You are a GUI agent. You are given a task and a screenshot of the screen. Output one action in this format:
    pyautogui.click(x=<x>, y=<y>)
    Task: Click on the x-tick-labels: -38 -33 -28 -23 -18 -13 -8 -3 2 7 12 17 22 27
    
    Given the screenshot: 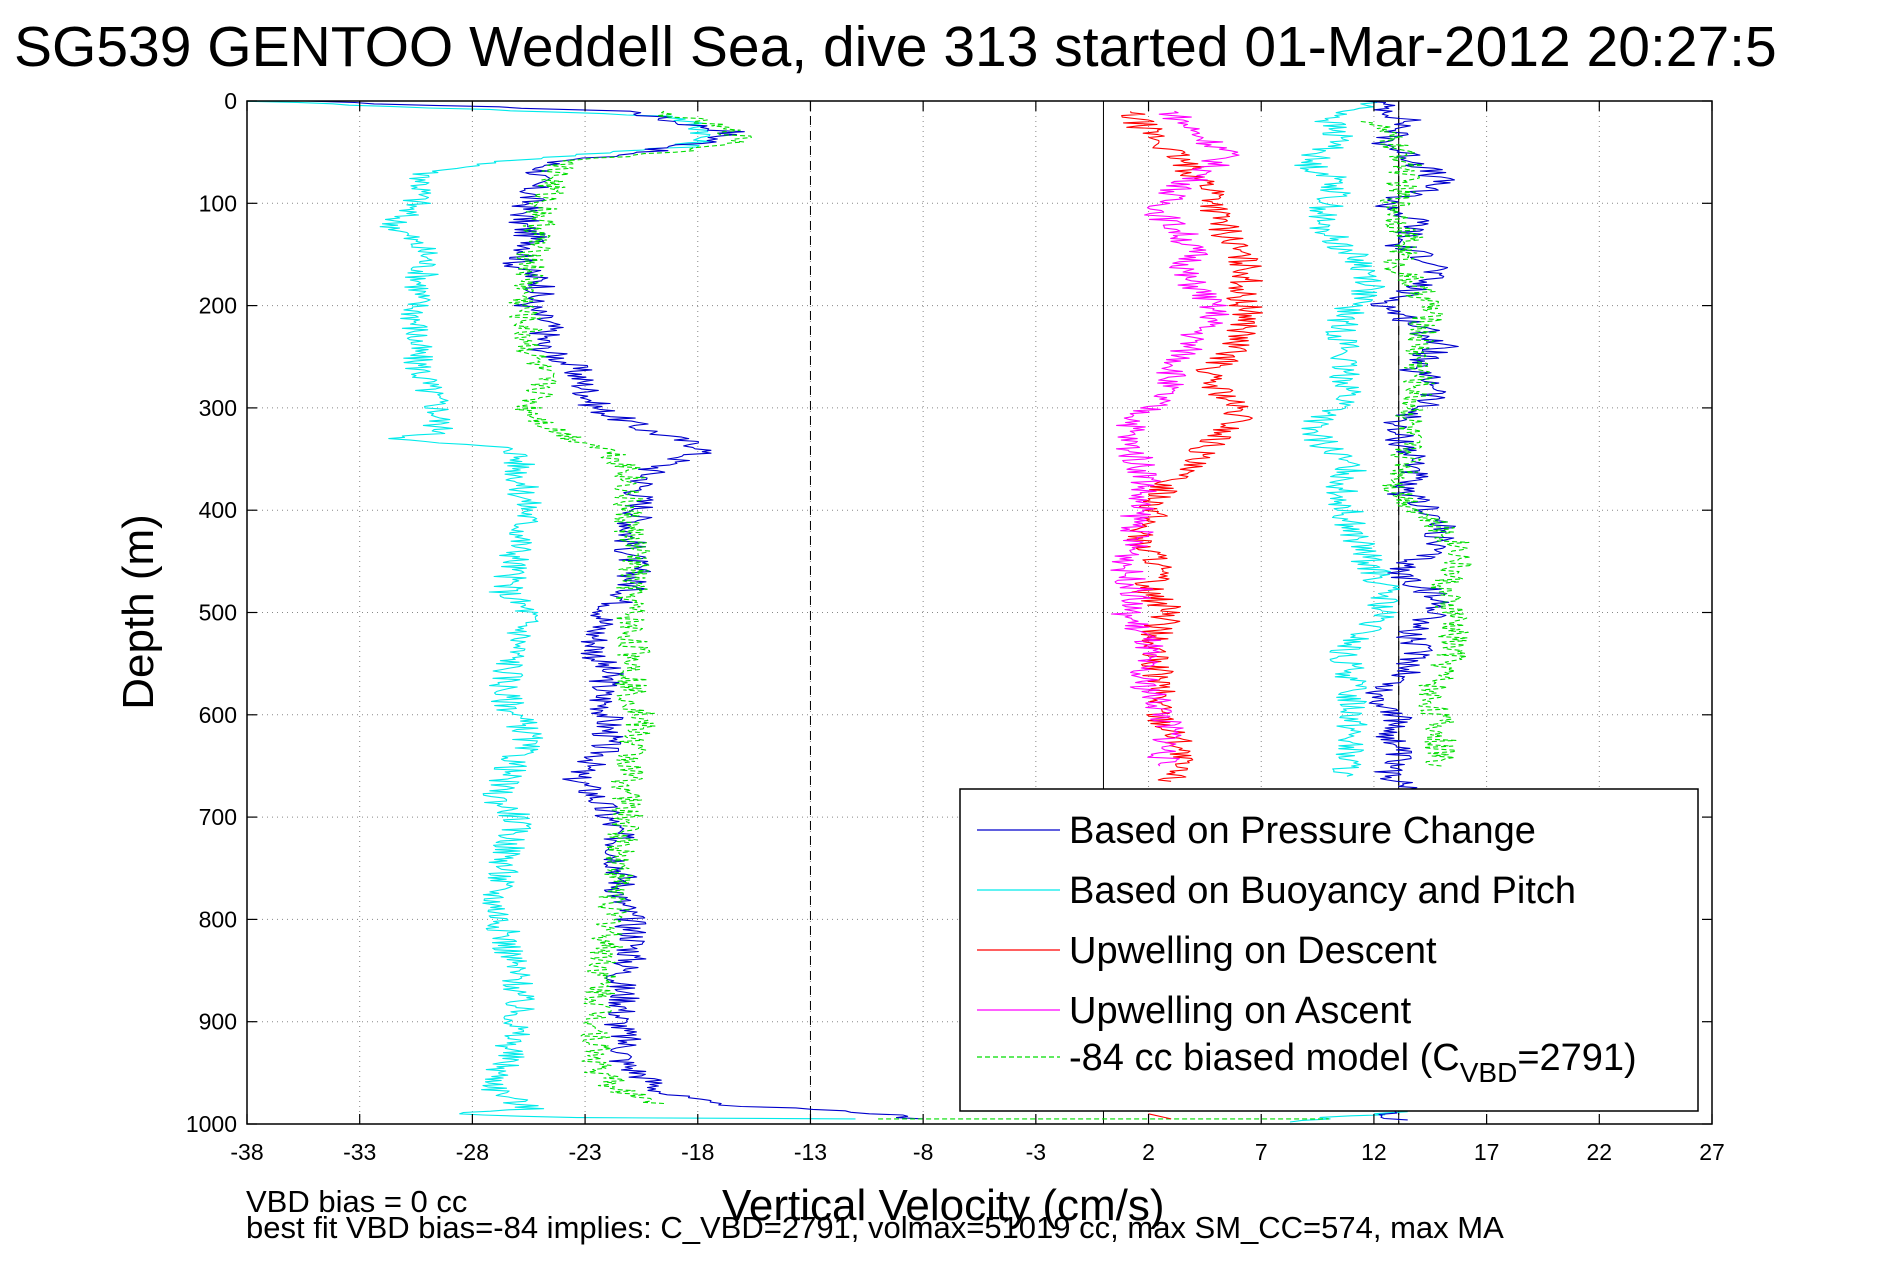 What is the action you would take?
    pyautogui.click(x=977, y=1152)
    